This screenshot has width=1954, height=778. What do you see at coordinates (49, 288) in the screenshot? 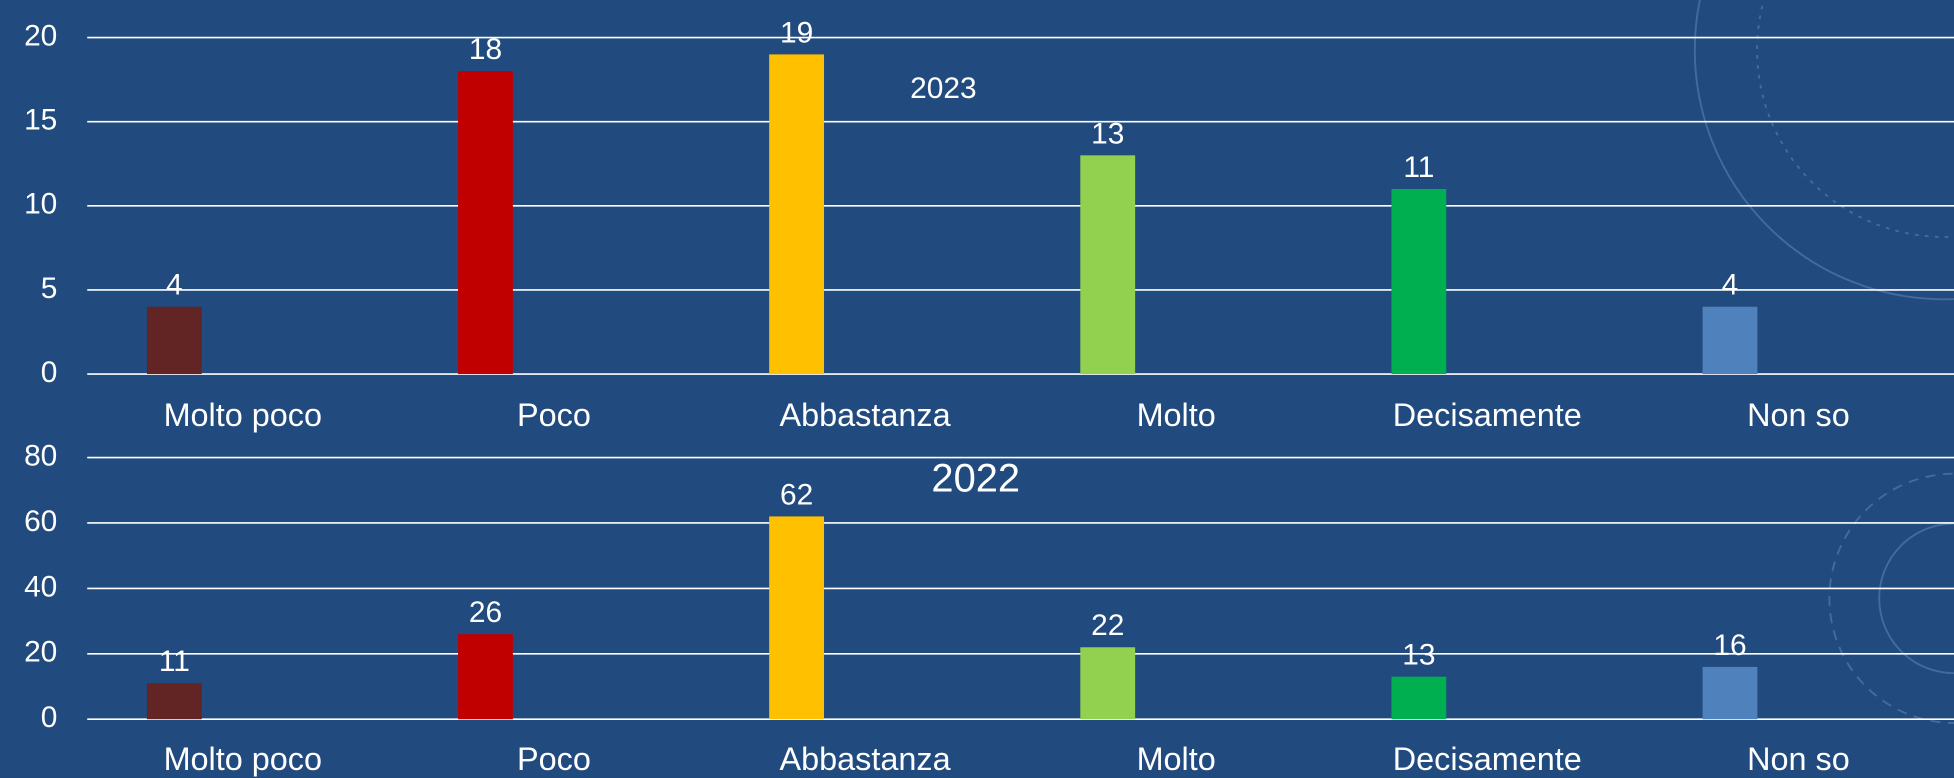
I see `y-tick-label: 5` at bounding box center [49, 288].